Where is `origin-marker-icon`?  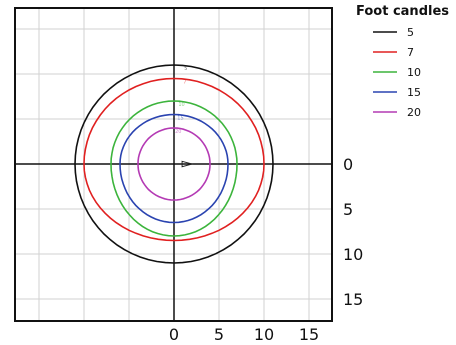 origin-marker-icon is located at coordinates (187, 164).